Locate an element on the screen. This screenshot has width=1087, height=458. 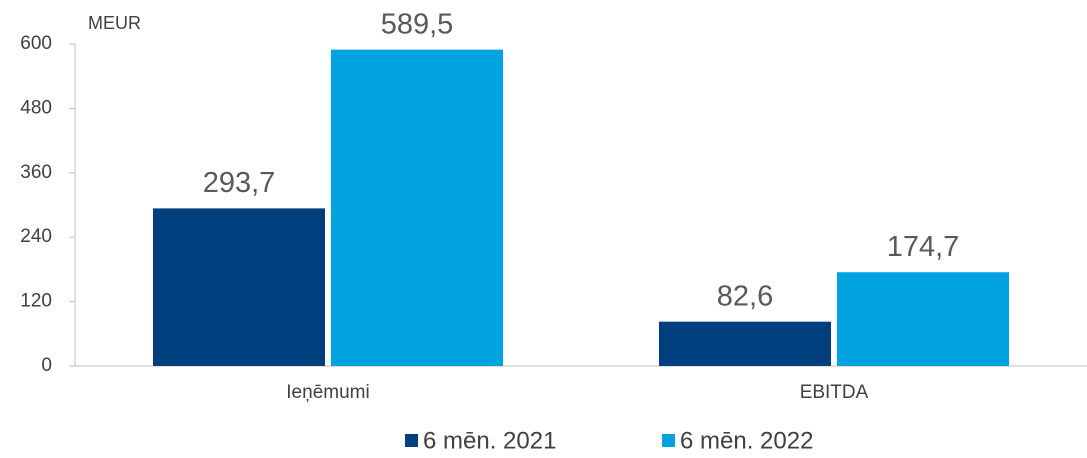
x-tick-label: EBITDA is located at coordinates (834, 392).